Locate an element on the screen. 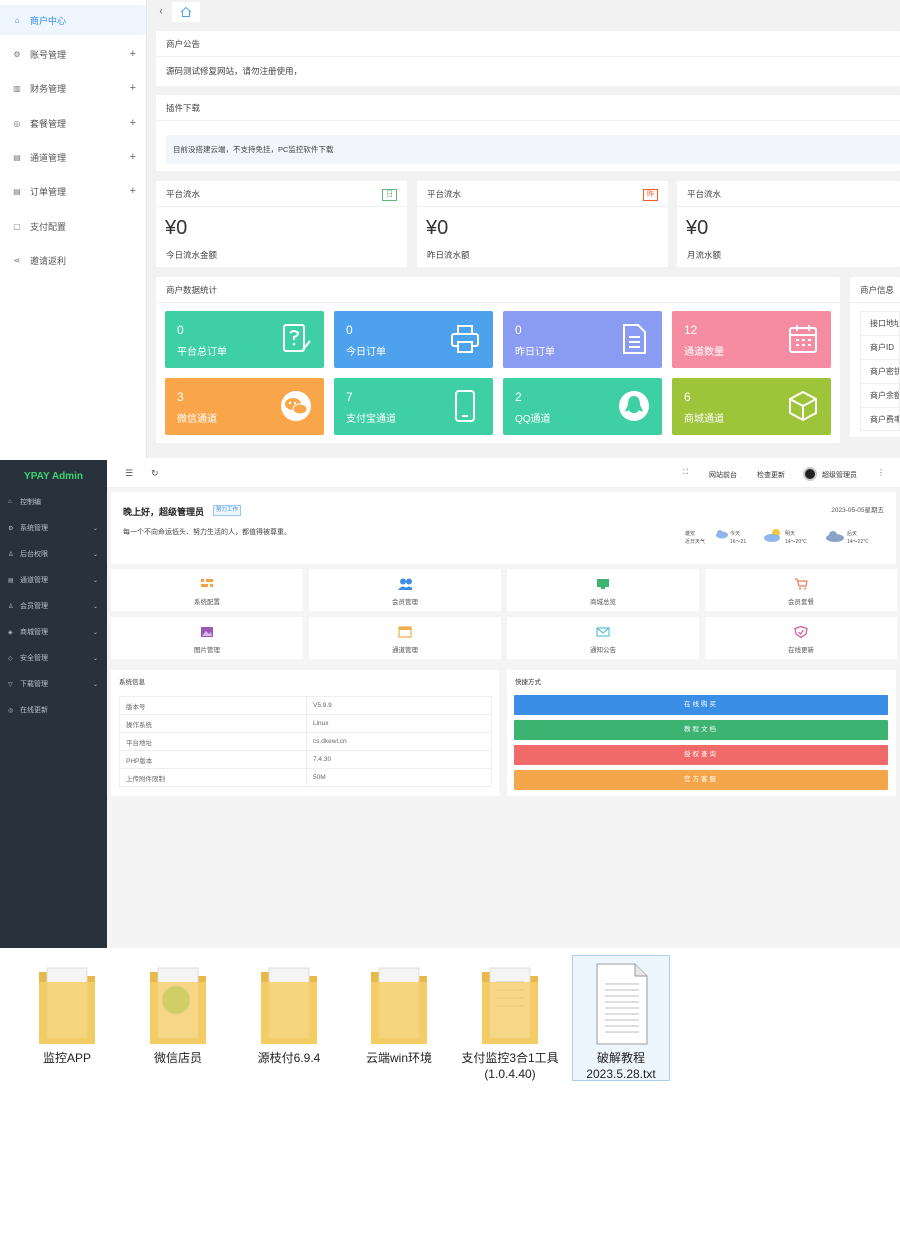 Image resolution: width=900 pixels, height=1242 pixels. plugin-notice: 目前没搭建云端，不支持免挂，PC监控软件下载 is located at coordinates (533, 149).